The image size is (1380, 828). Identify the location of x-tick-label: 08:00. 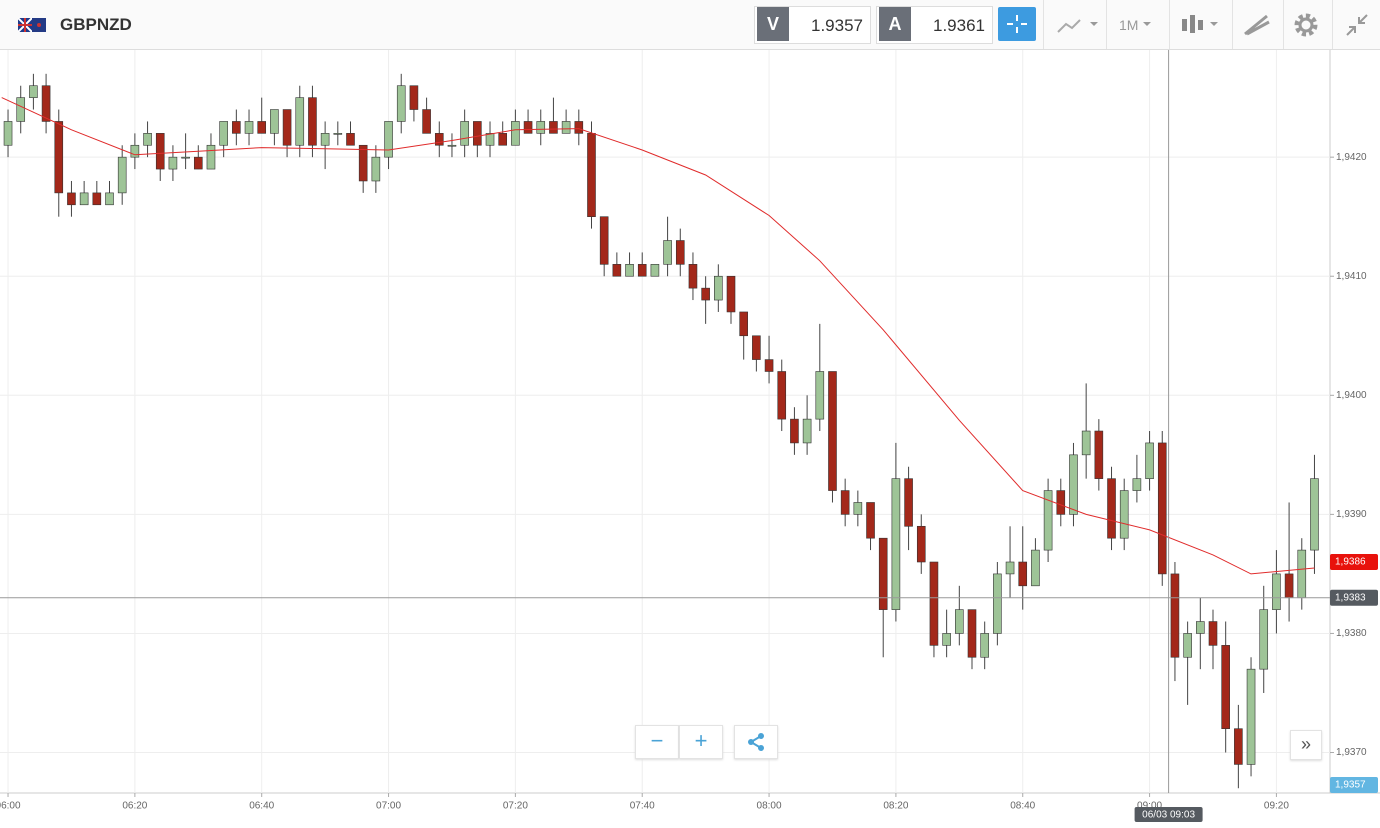
(769, 806).